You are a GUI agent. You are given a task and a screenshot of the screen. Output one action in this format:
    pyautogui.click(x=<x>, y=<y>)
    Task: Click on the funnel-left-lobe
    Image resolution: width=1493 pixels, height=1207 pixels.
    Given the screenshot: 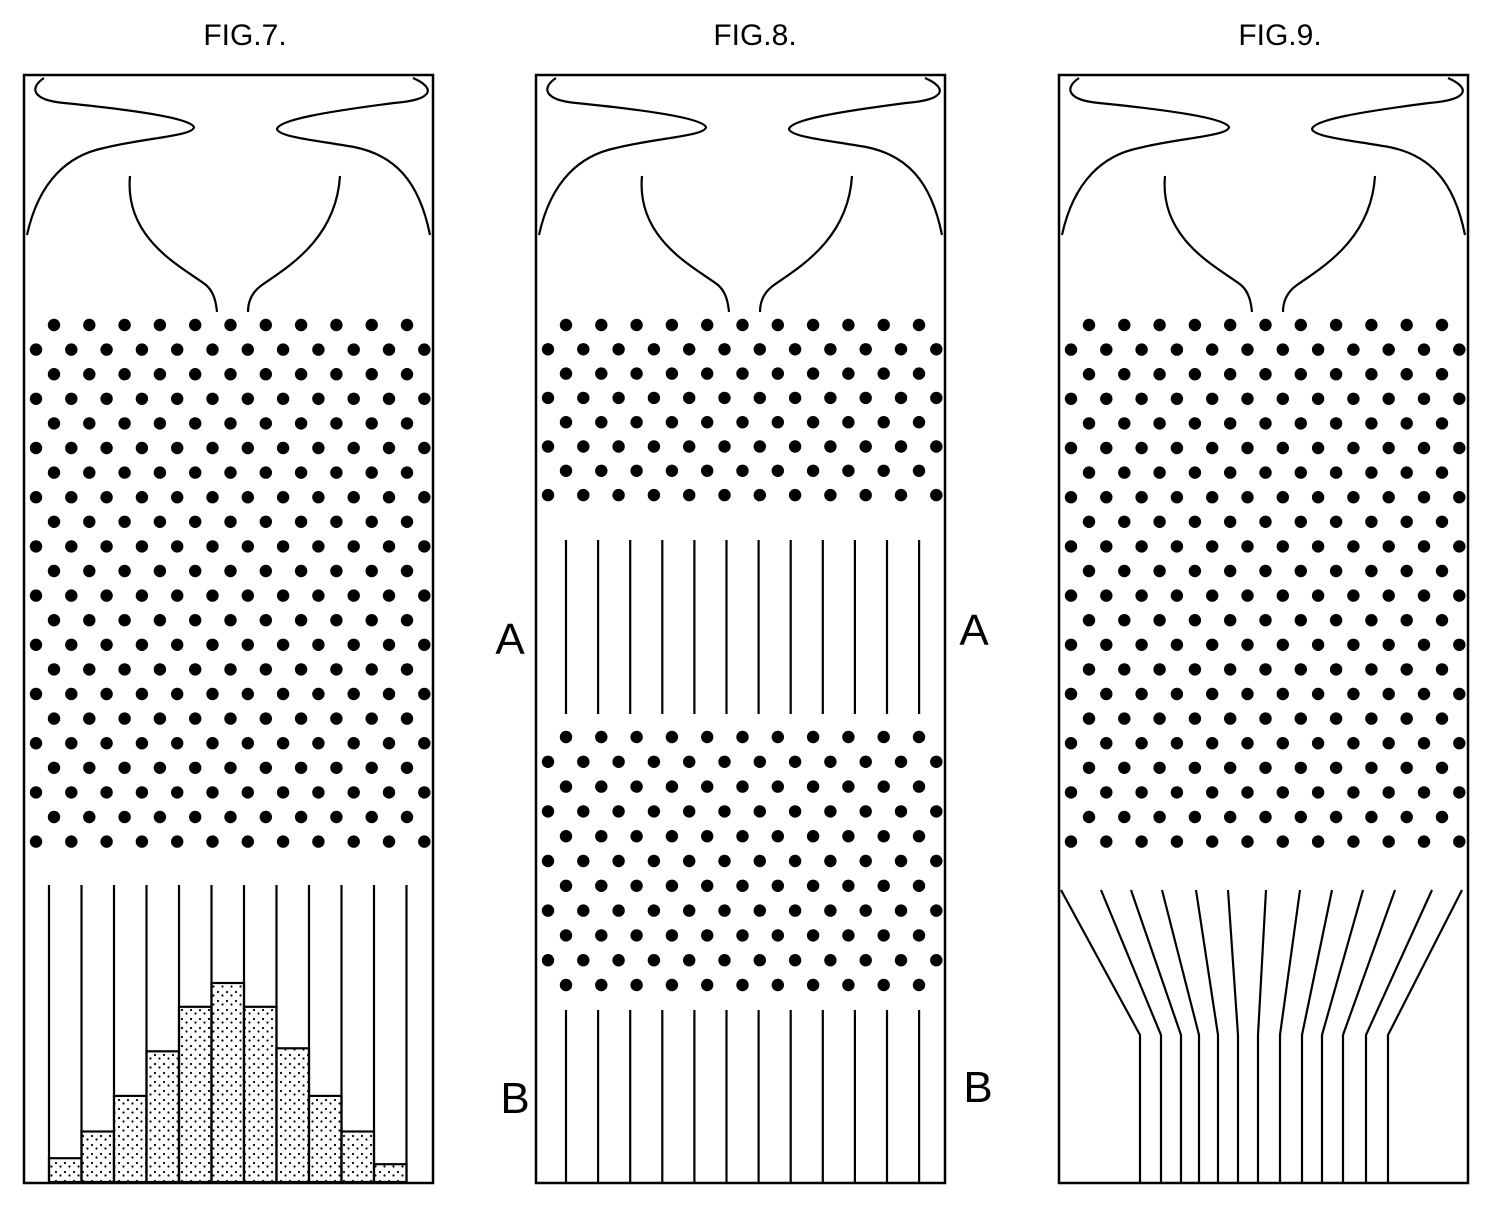 What is the action you would take?
    pyautogui.click(x=627, y=113)
    